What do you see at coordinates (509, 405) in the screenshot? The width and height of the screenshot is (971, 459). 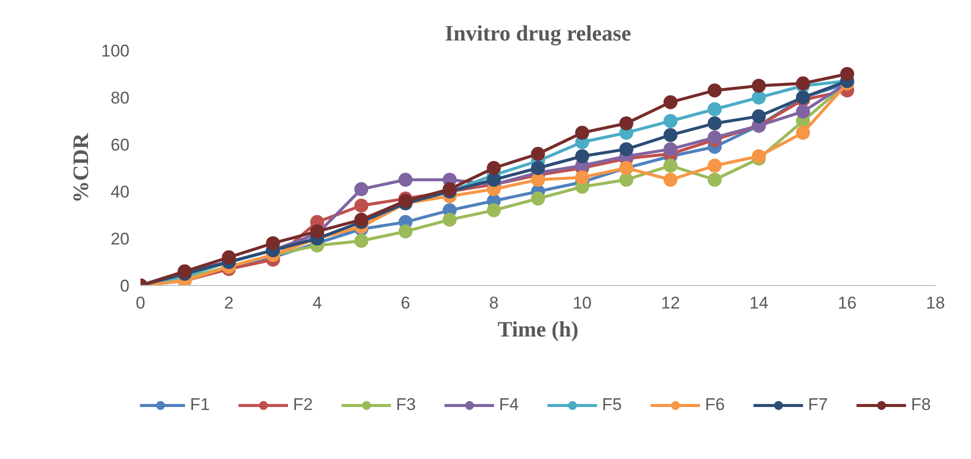 I see `legend-label: F4` at bounding box center [509, 405].